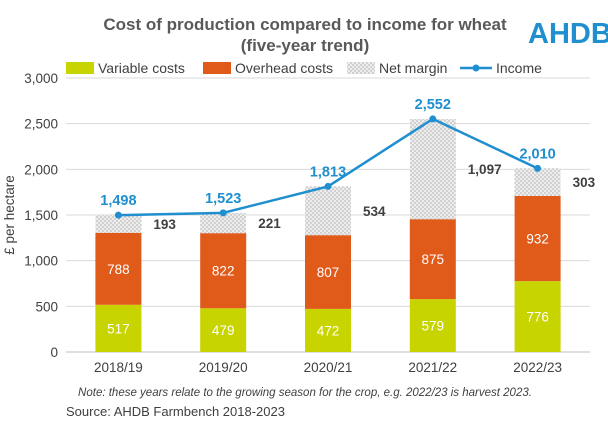  Describe the element at coordinates (519, 68) in the screenshot. I see `legend-label-income: Income` at that location.